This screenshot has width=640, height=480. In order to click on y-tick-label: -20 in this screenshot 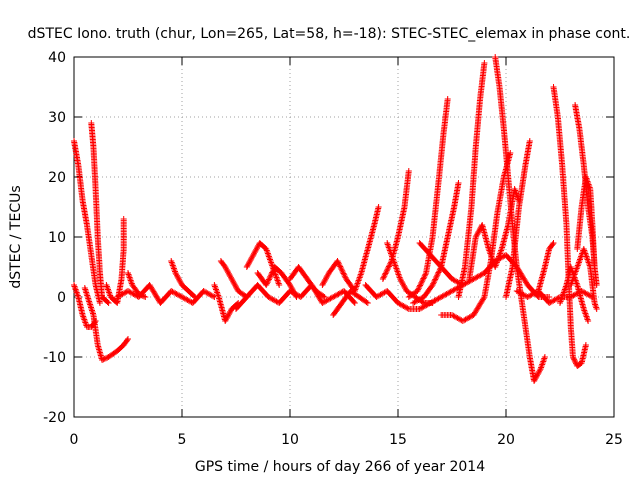, I will do `click(54, 418)`.